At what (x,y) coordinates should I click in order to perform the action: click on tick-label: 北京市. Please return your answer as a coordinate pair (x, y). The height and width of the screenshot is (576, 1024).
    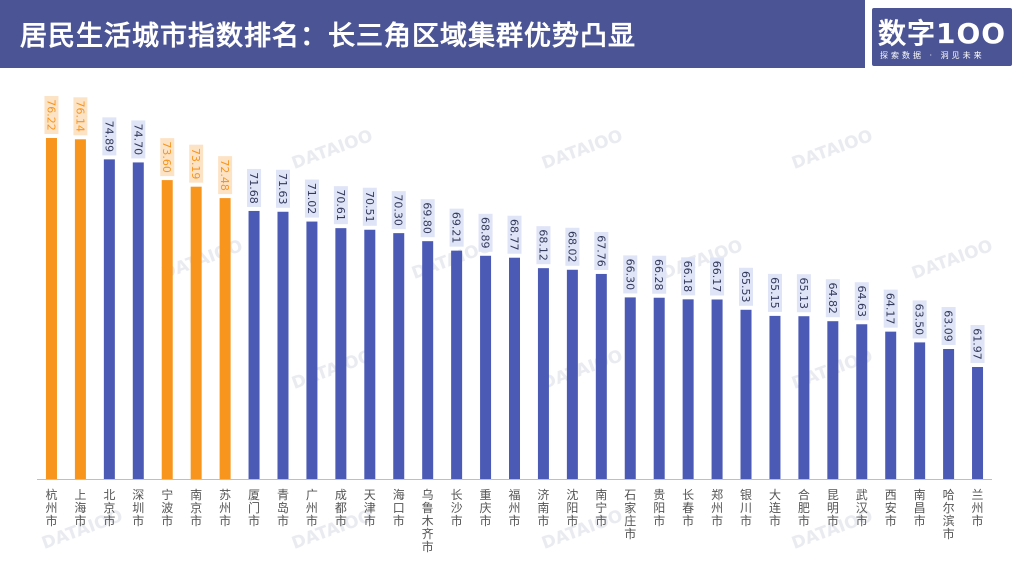
    Looking at the image, I should click on (109, 508).